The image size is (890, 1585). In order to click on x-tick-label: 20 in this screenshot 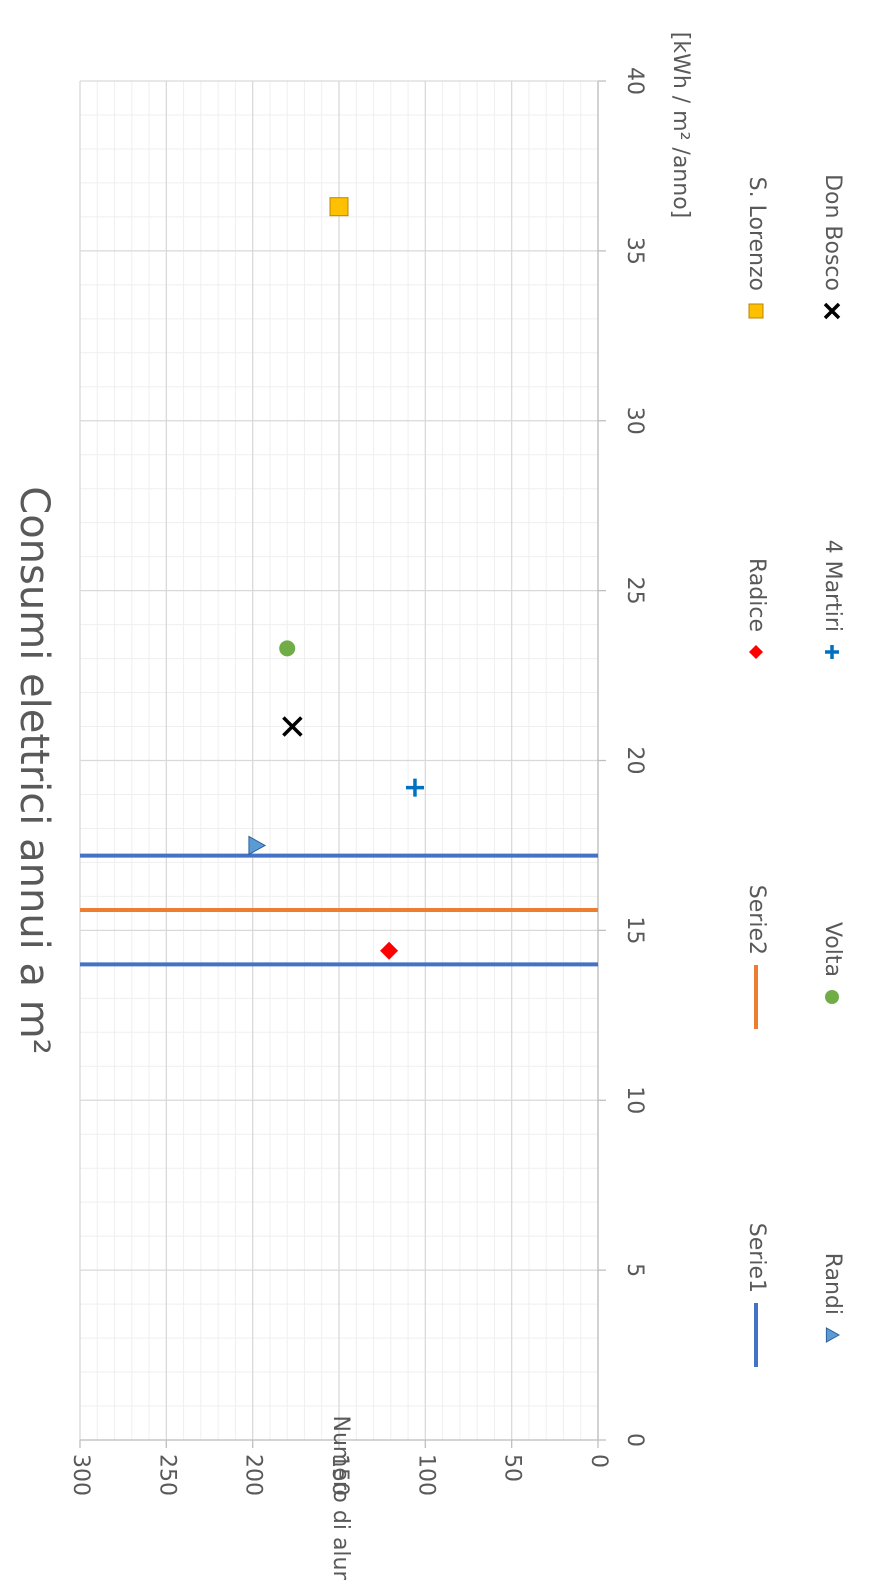, I will do `click(634, 761)`.